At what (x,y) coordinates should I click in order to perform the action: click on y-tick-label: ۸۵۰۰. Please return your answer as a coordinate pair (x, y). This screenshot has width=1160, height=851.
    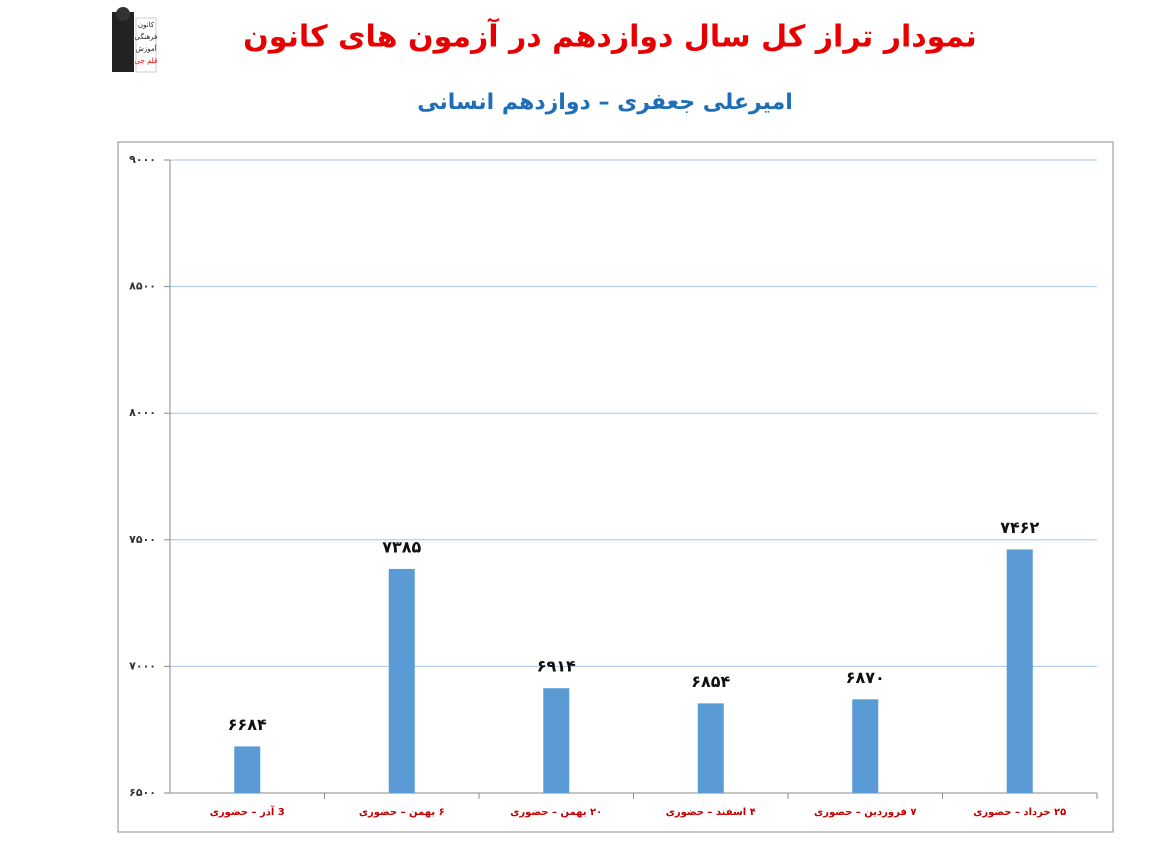
    Looking at the image, I should click on (142, 286).